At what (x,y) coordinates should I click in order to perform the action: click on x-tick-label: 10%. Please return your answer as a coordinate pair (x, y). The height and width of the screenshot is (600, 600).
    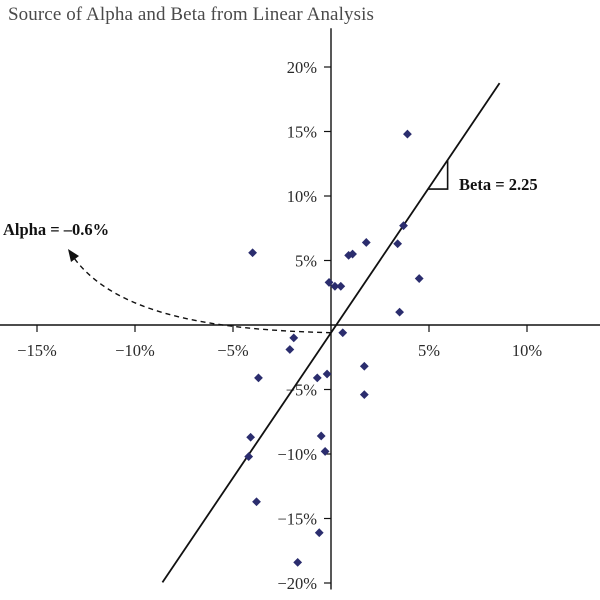
    Looking at the image, I should click on (527, 350).